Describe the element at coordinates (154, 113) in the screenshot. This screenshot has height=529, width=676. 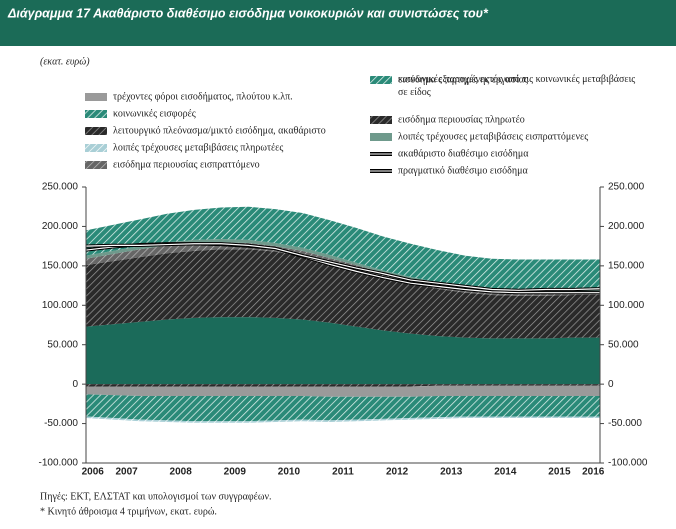
I see `legend-label: κοινωνικές εισφορές` at that location.